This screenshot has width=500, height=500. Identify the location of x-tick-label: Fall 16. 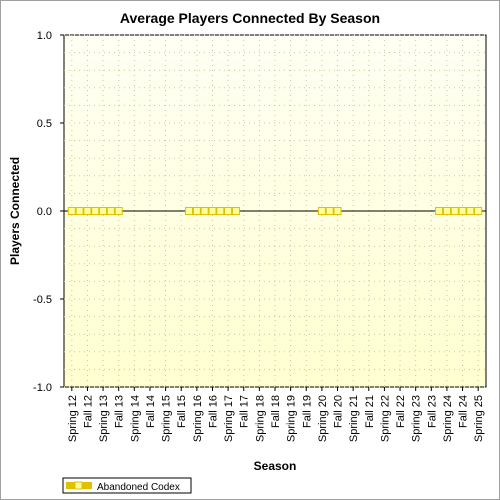
(213, 411).